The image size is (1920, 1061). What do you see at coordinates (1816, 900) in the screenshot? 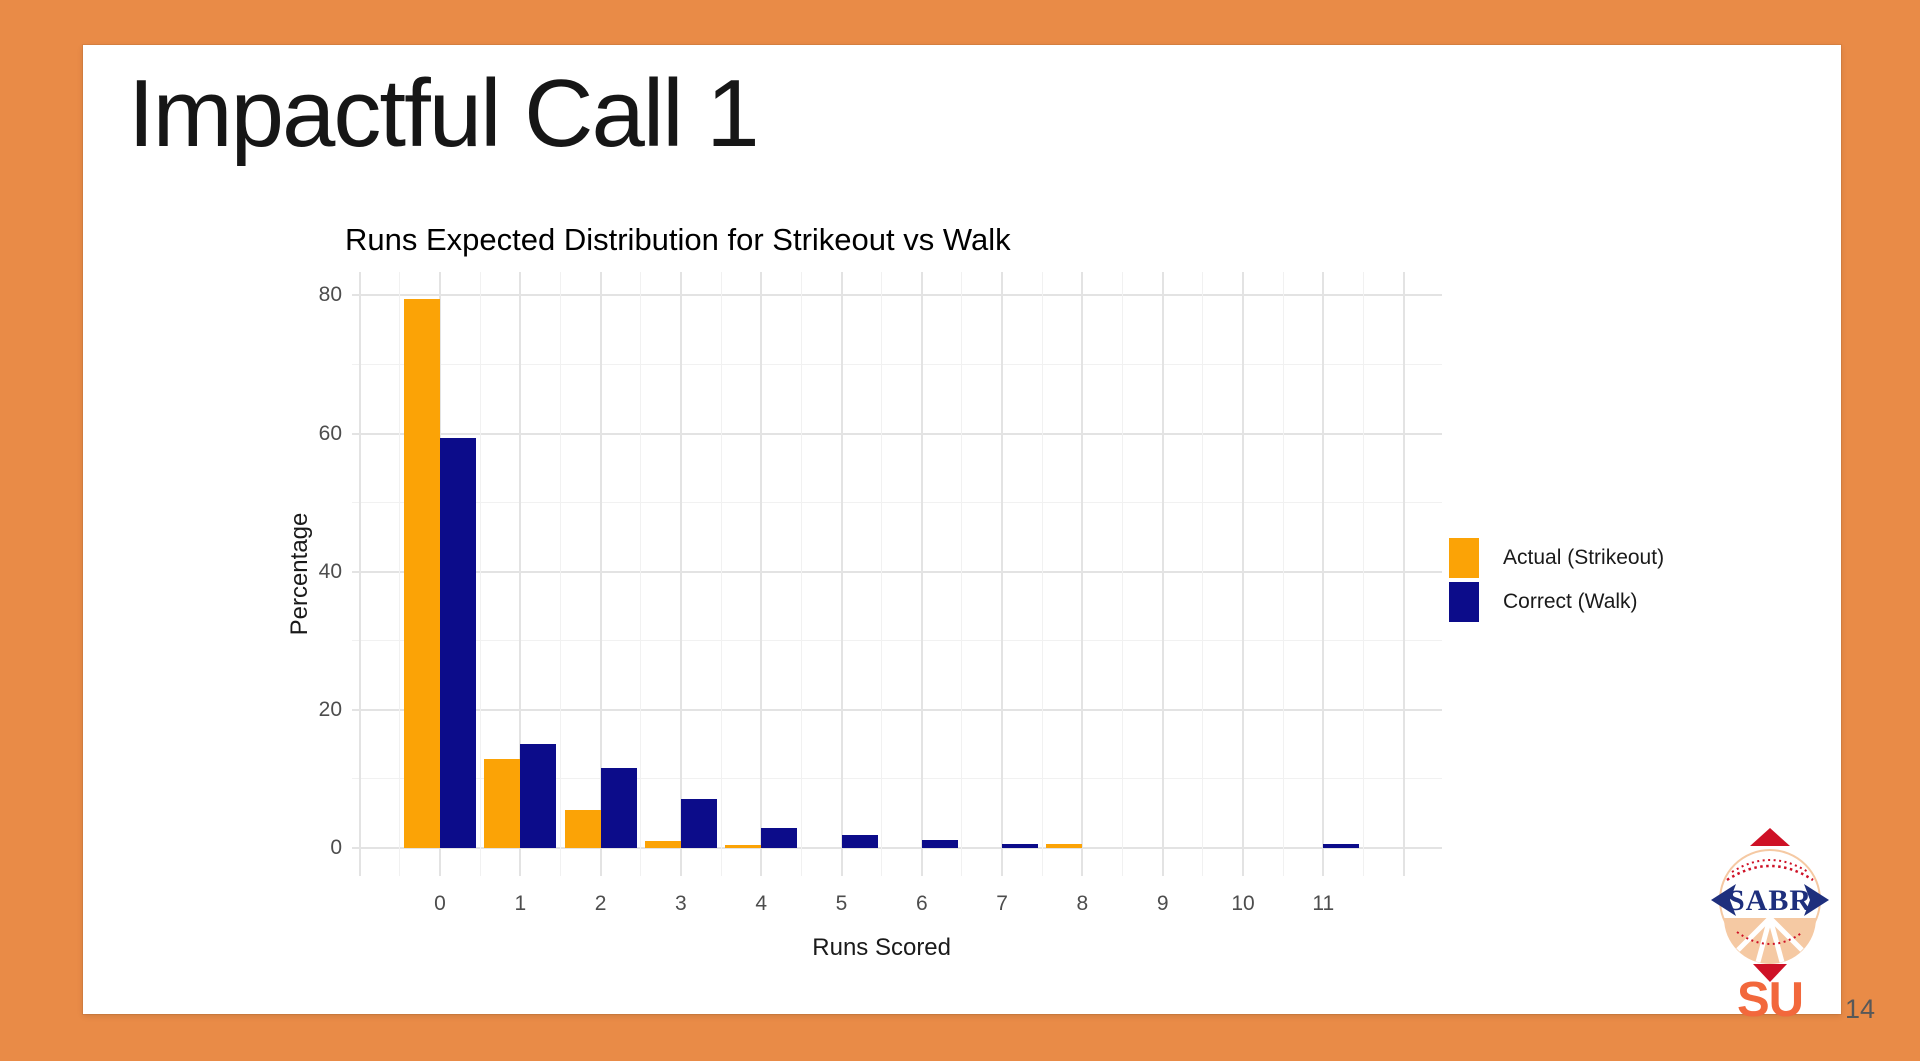
I see `logo-right-arrow-icon` at bounding box center [1816, 900].